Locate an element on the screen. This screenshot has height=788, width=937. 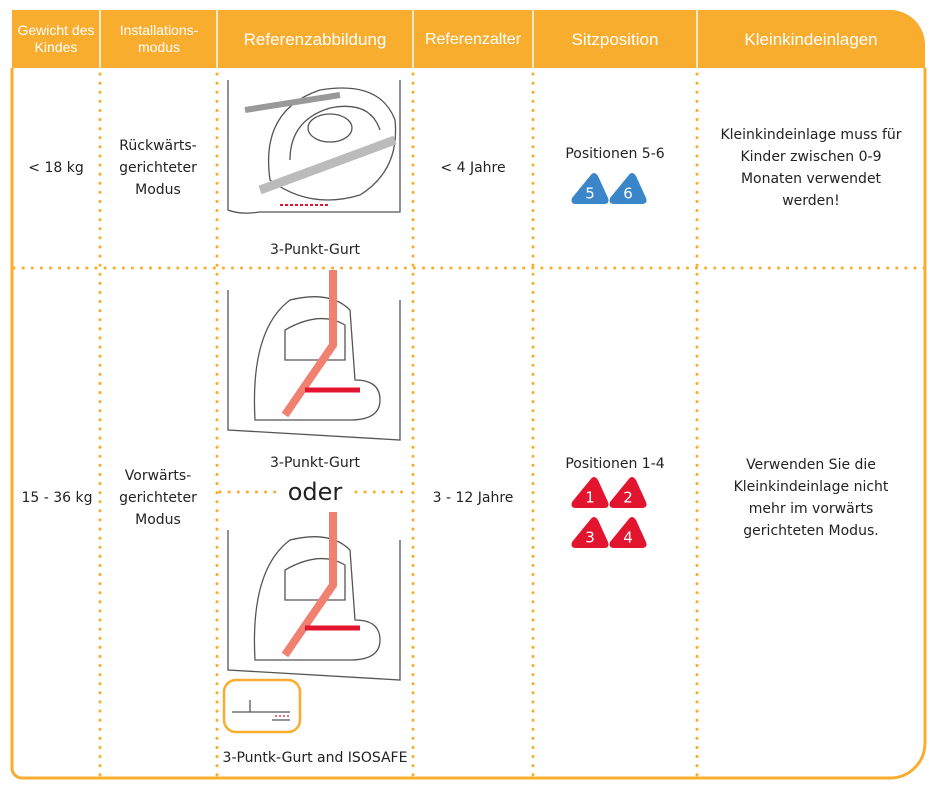
header-dividers is located at coordinates (398, 39).